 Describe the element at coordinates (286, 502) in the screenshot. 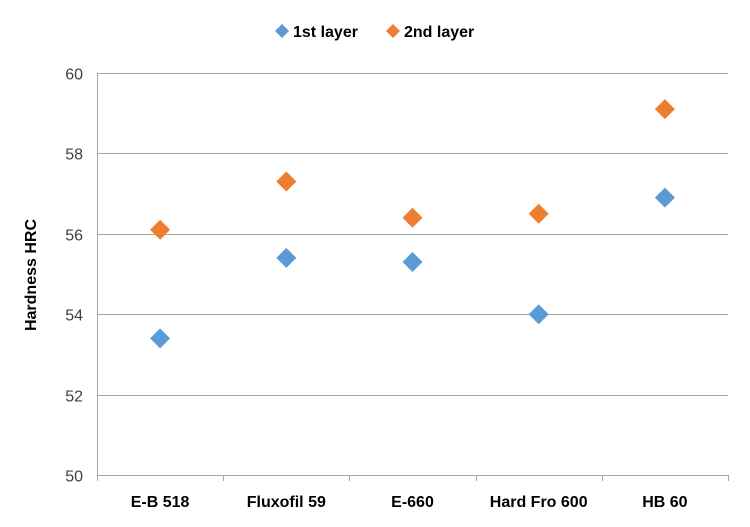

I see `x-category-label: Fluxofil 59` at that location.